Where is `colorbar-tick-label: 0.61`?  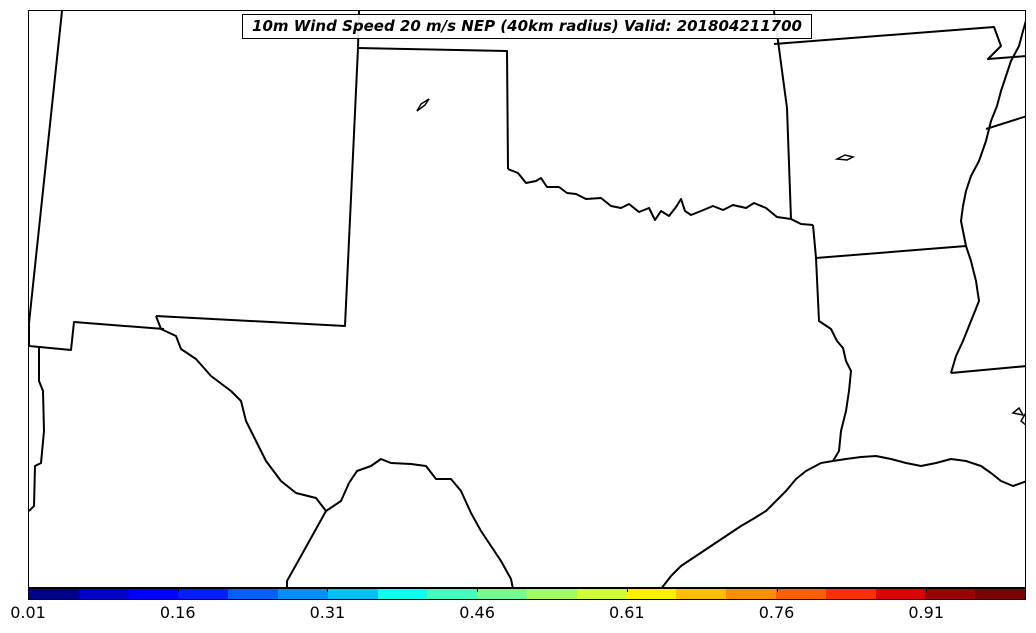
colorbar-tick-label: 0.61 is located at coordinates (626, 612).